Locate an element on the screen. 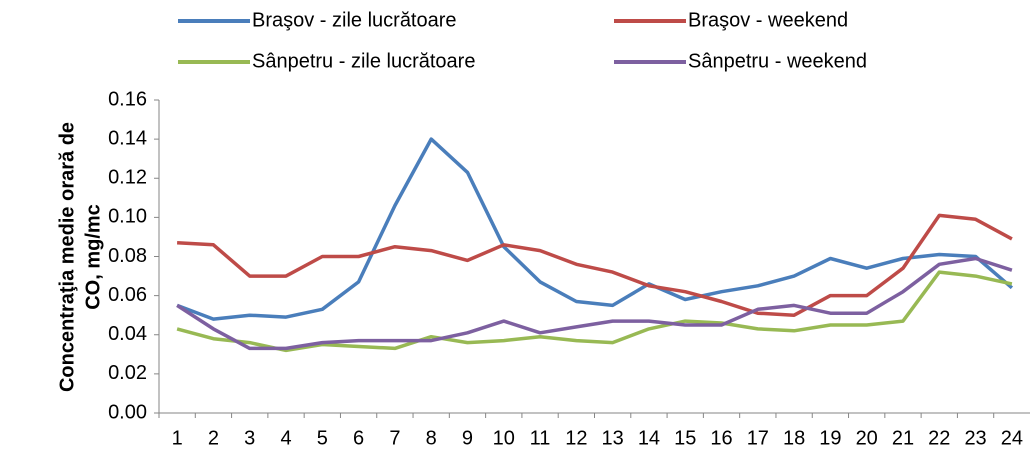 This screenshot has width=1031, height=456. x-tick-label: 3 is located at coordinates (249, 438).